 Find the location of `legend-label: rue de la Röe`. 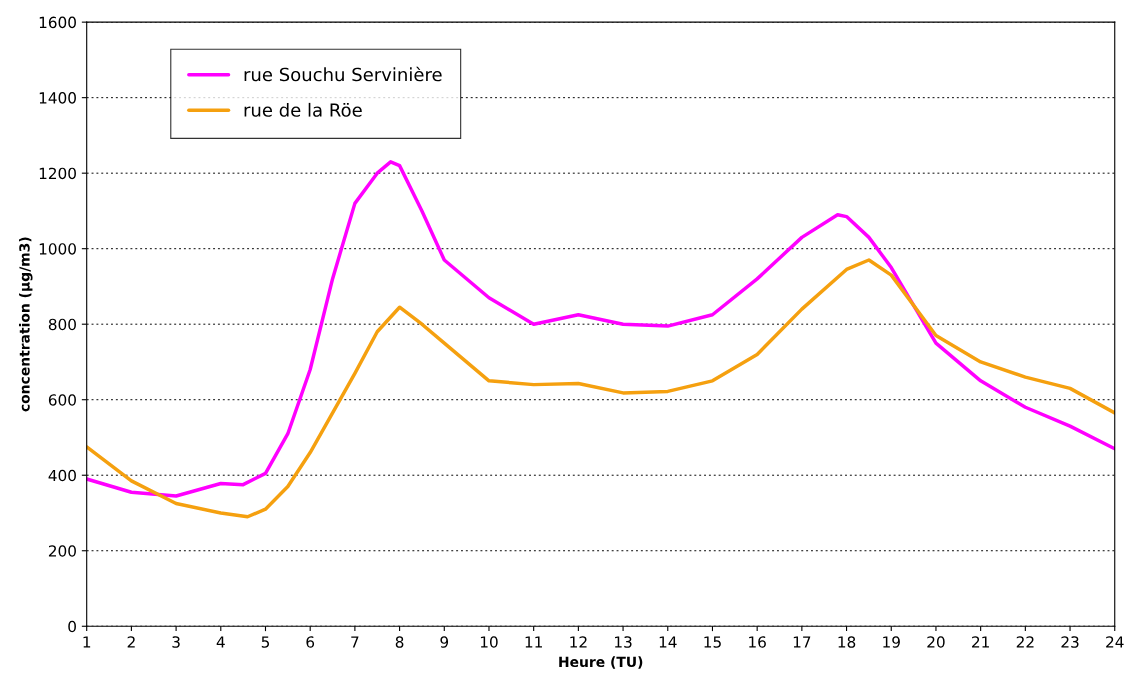

legend-label: rue de la Röe is located at coordinates (303, 109).